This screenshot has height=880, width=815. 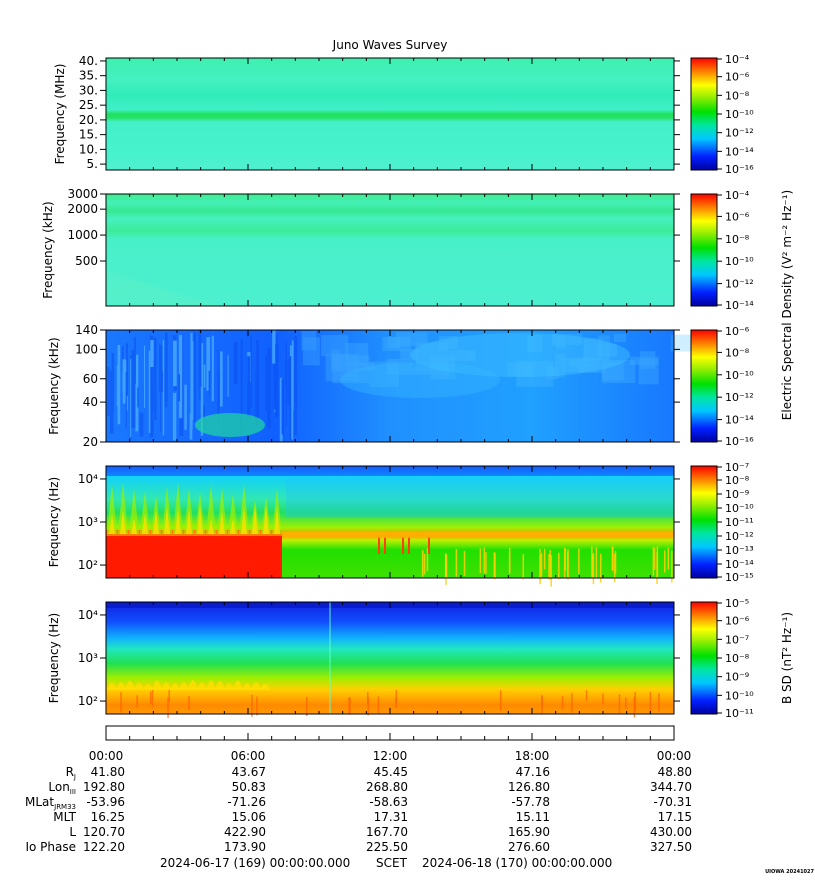 I want to click on ephemeris-label: Io Phase, so click(x=50, y=847).